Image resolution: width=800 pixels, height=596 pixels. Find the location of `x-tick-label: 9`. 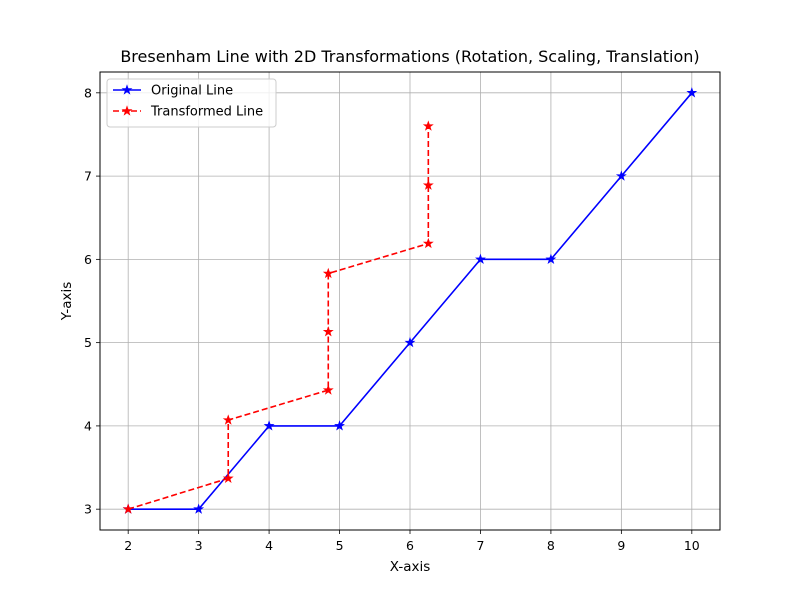

x-tick-label: 9 is located at coordinates (621, 545).